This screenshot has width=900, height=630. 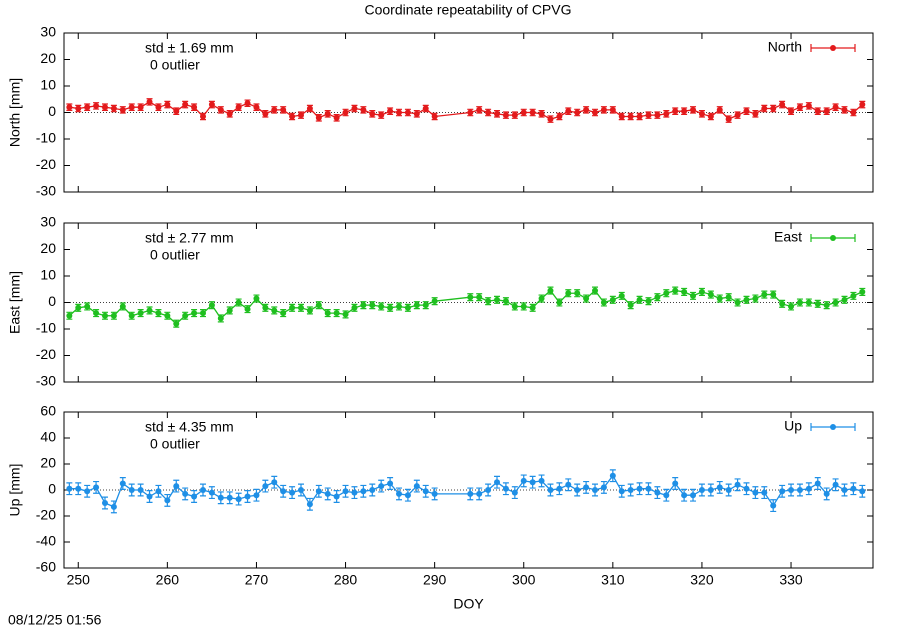 What do you see at coordinates (346, 580) in the screenshot?
I see `x-tick-label: 280` at bounding box center [346, 580].